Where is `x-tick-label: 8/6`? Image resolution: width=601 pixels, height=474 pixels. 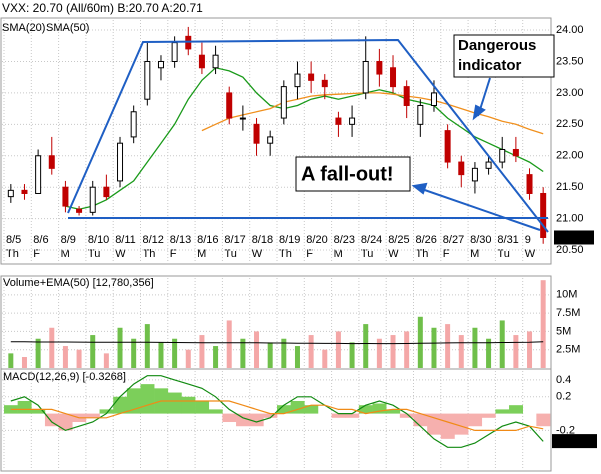
x-tick-label: 8/6 is located at coordinates (40, 240).